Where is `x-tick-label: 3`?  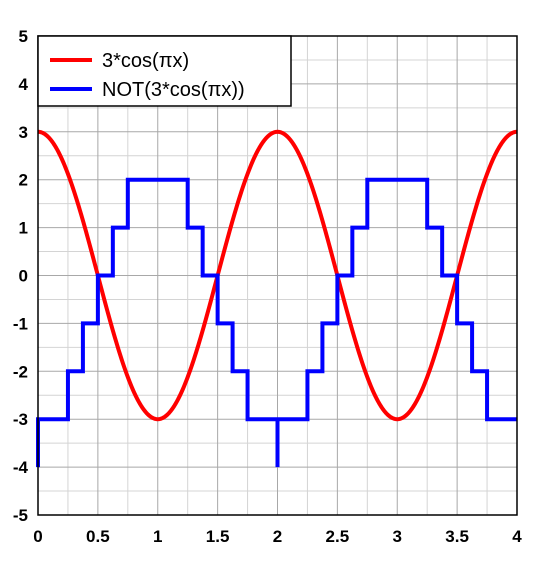 x-tick-label: 3 is located at coordinates (397, 536).